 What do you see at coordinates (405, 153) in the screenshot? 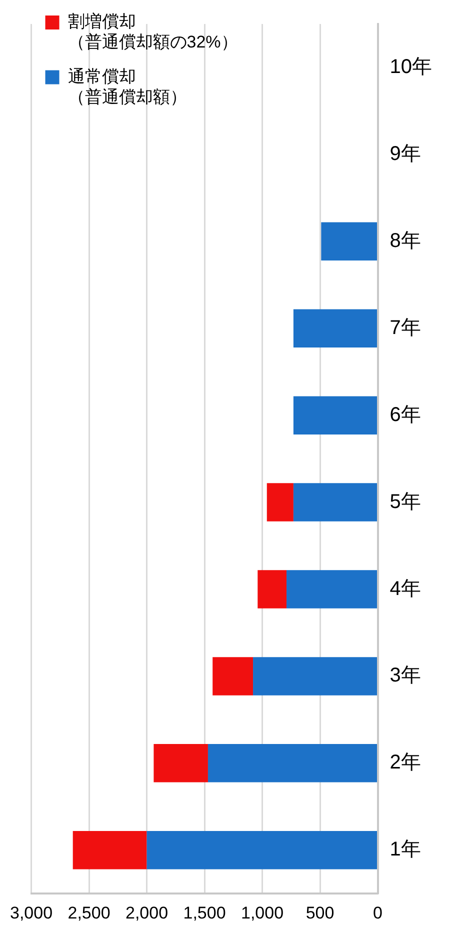
I see `y-tick-label: 9年` at bounding box center [405, 153].